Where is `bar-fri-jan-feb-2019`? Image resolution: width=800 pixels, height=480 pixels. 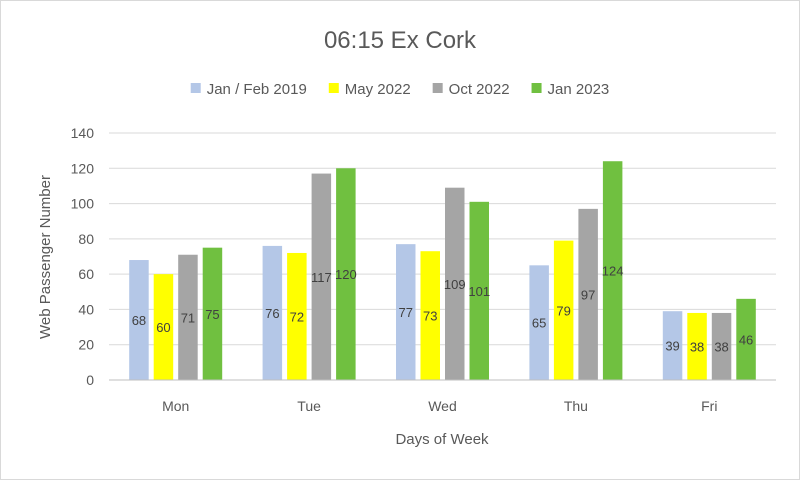 bar-fri-jan-feb-2019 is located at coordinates (672, 345).